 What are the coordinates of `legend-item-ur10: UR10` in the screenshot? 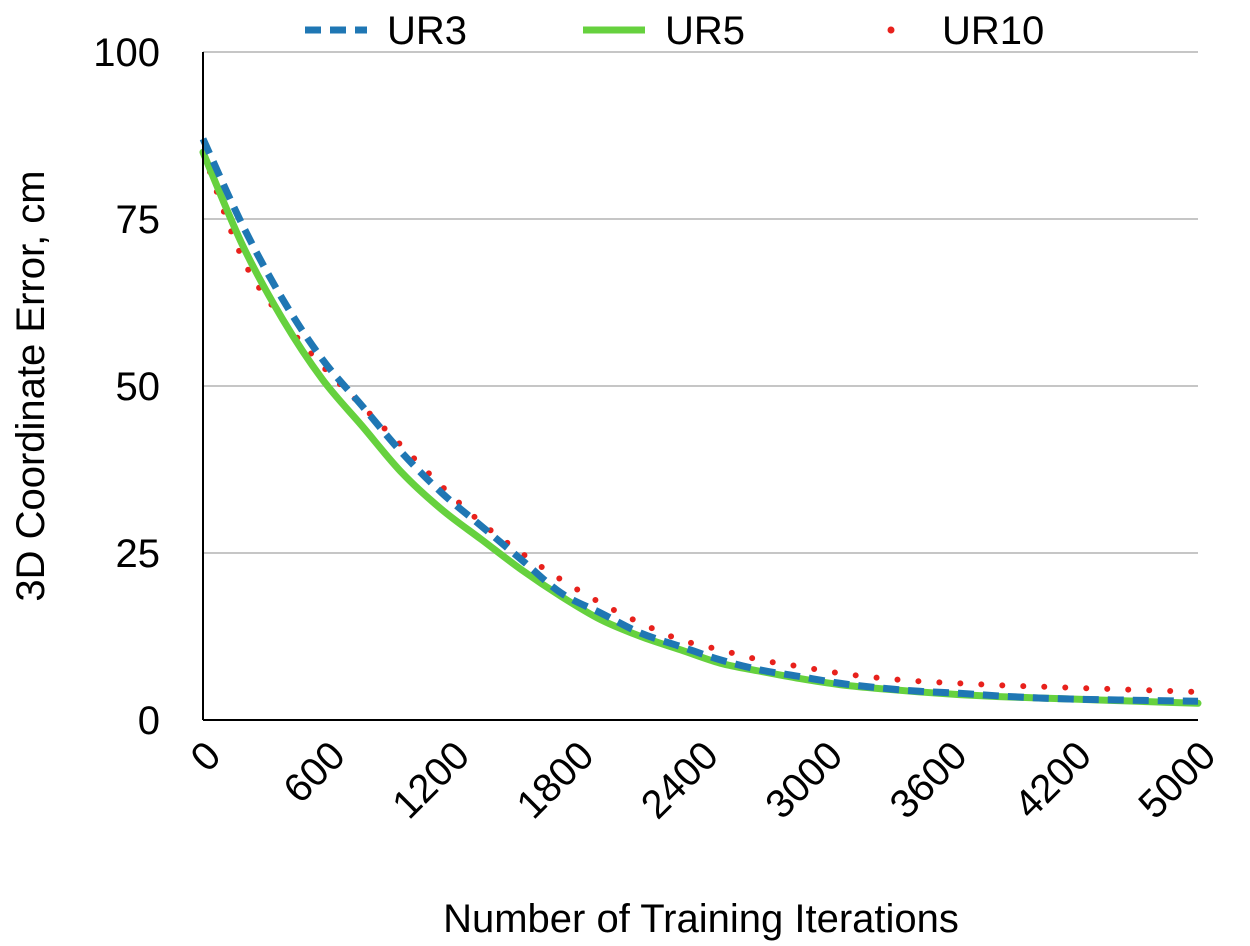 It's located at (965, 31).